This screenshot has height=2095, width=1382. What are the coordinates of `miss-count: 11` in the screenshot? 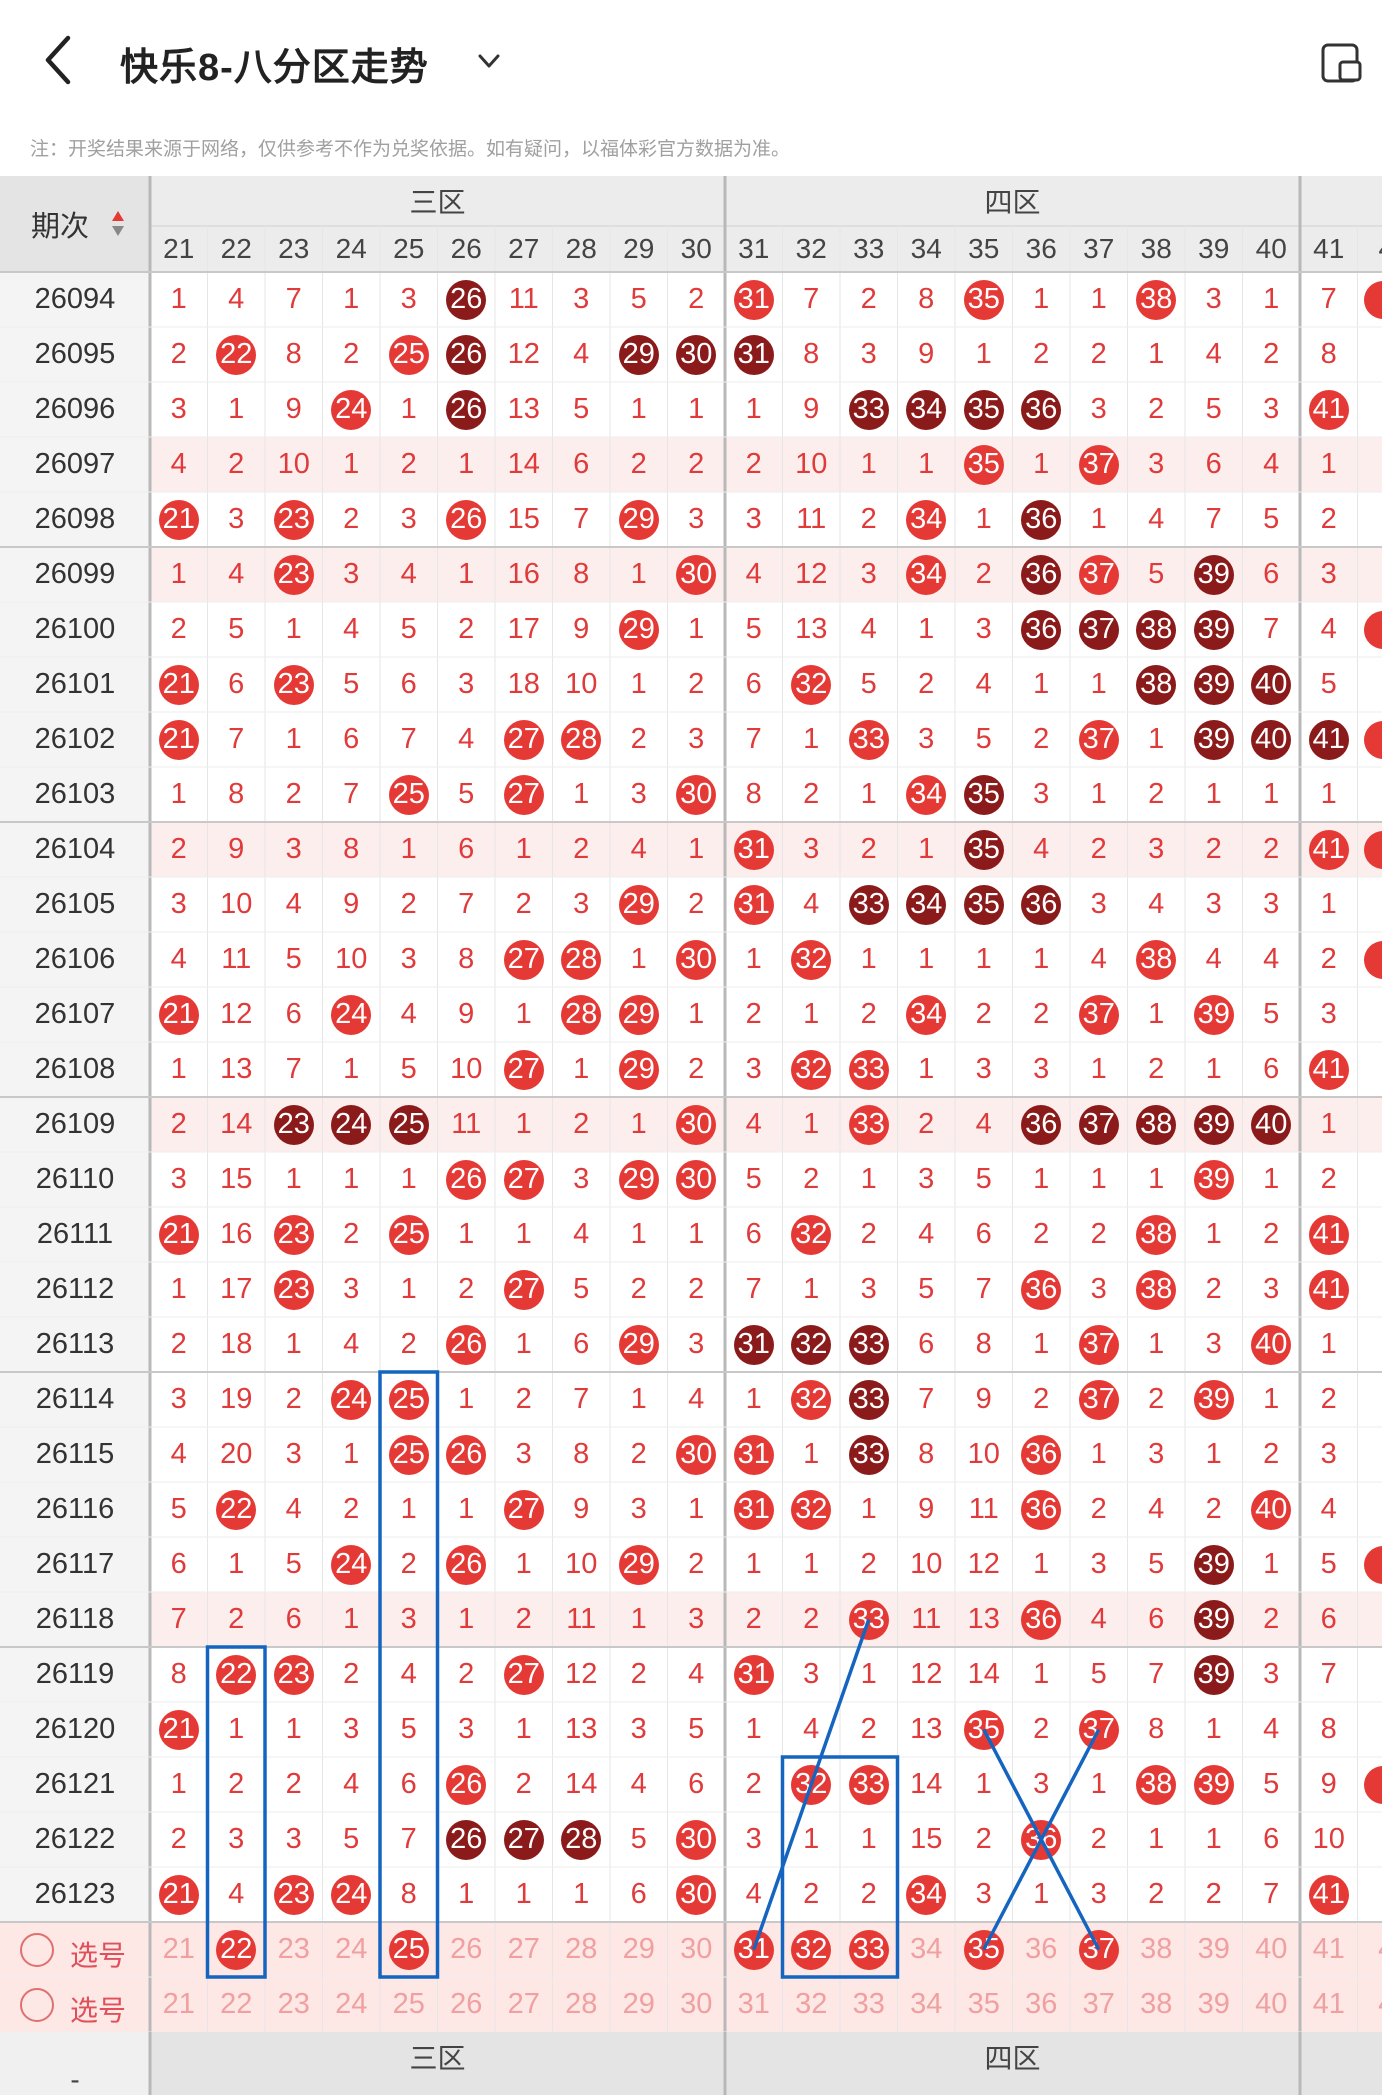 It's located at (983, 1509).